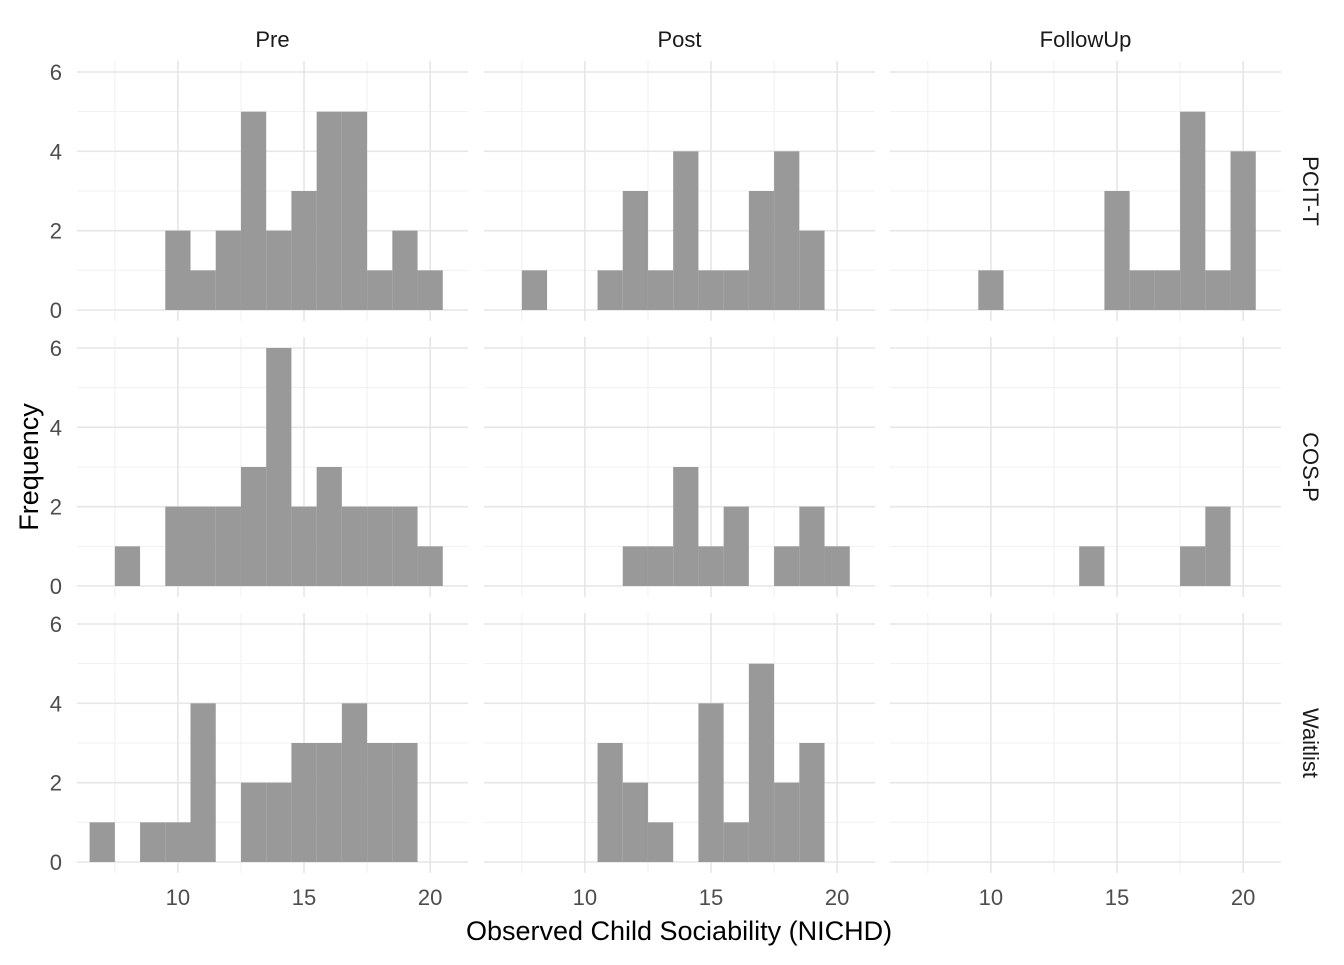  Describe the element at coordinates (1310, 191) in the screenshot. I see `facet-label-row: PCIT-T` at that location.